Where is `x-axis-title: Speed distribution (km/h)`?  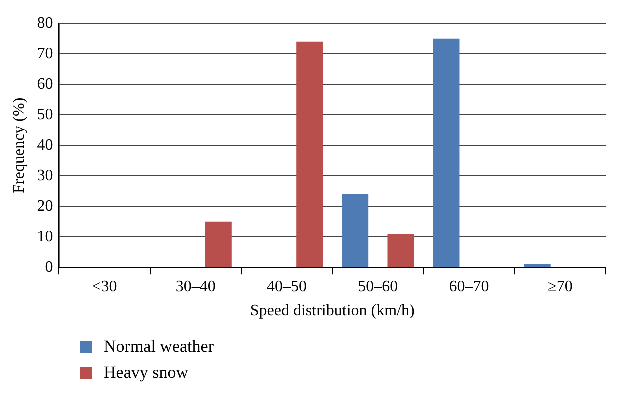 x-axis-title: Speed distribution (km/h) is located at coordinates (332, 311).